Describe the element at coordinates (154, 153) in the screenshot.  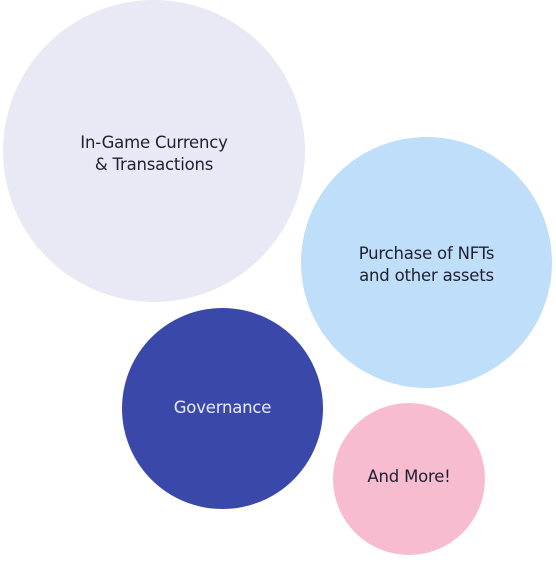
I see `bubble-label-in-game-currency: In-Game Currency & Transactions` at that location.